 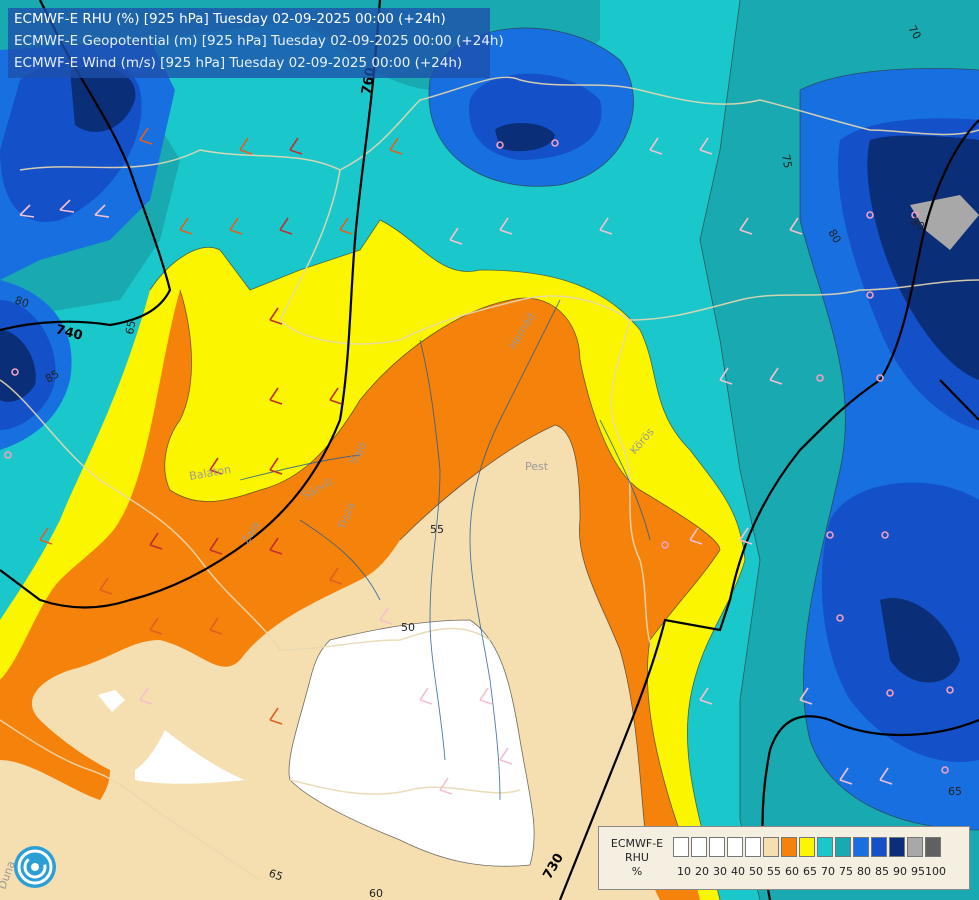 I want to click on legend-ticks: 10 20 30 40 50 55 60 65 70 75 80 85 90 95 100, so click(x=809, y=871).